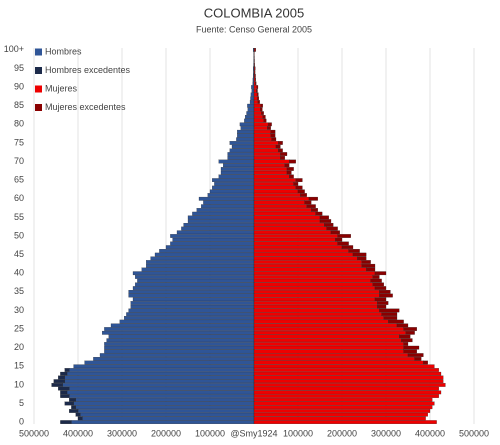 The width and height of the screenshot is (500, 445). Describe the element at coordinates (254, 29) in the screenshot. I see `chart-subtitle: Fuente: Censo General 2005` at that location.